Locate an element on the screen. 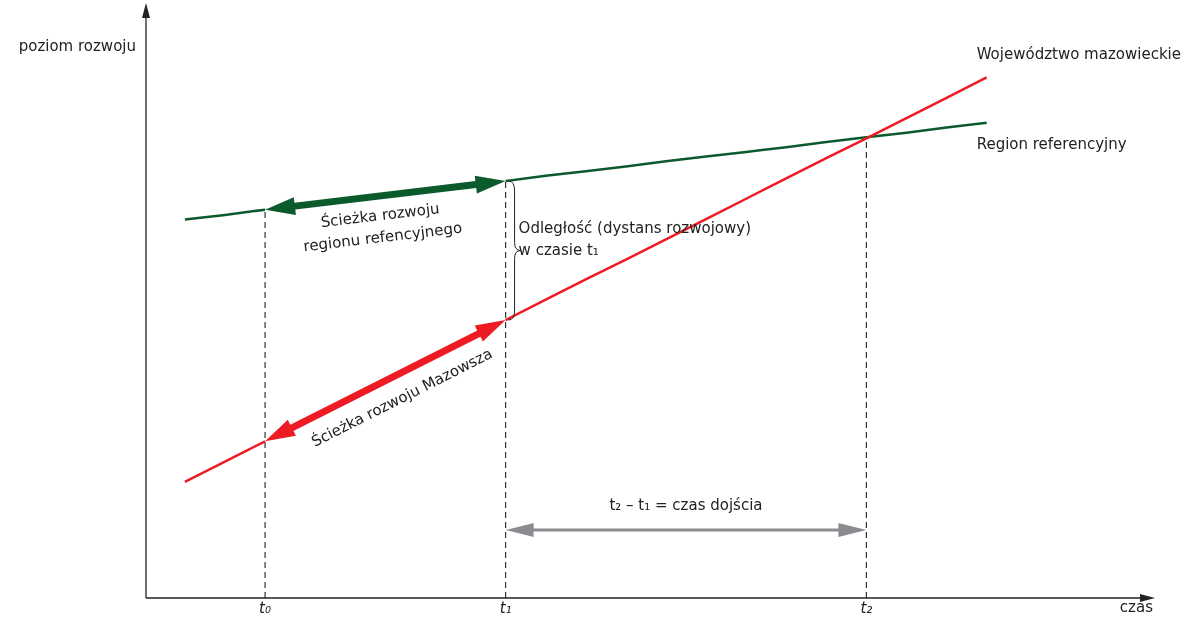 This screenshot has width=1200, height=620. y-axis-title: poziom rozwoju is located at coordinates (77, 45).